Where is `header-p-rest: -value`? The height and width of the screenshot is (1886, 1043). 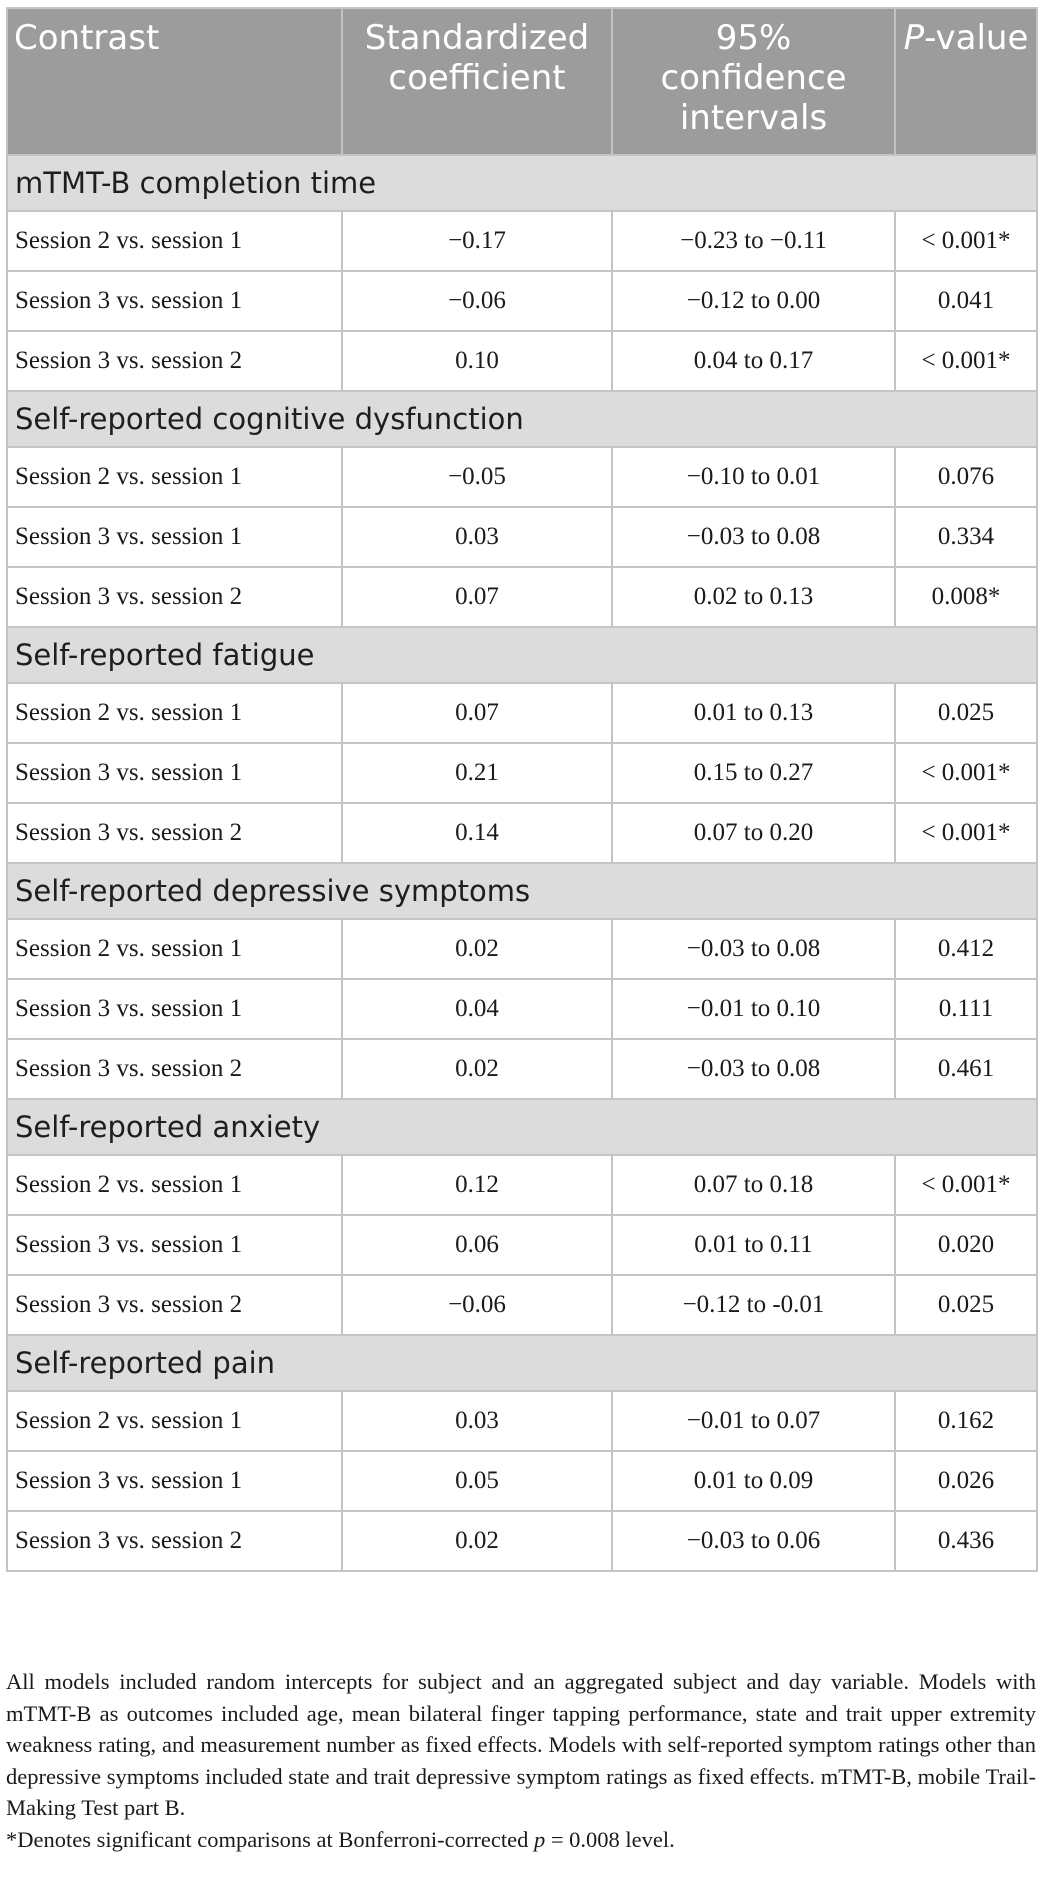 header-p-rest: -value is located at coordinates (976, 38).